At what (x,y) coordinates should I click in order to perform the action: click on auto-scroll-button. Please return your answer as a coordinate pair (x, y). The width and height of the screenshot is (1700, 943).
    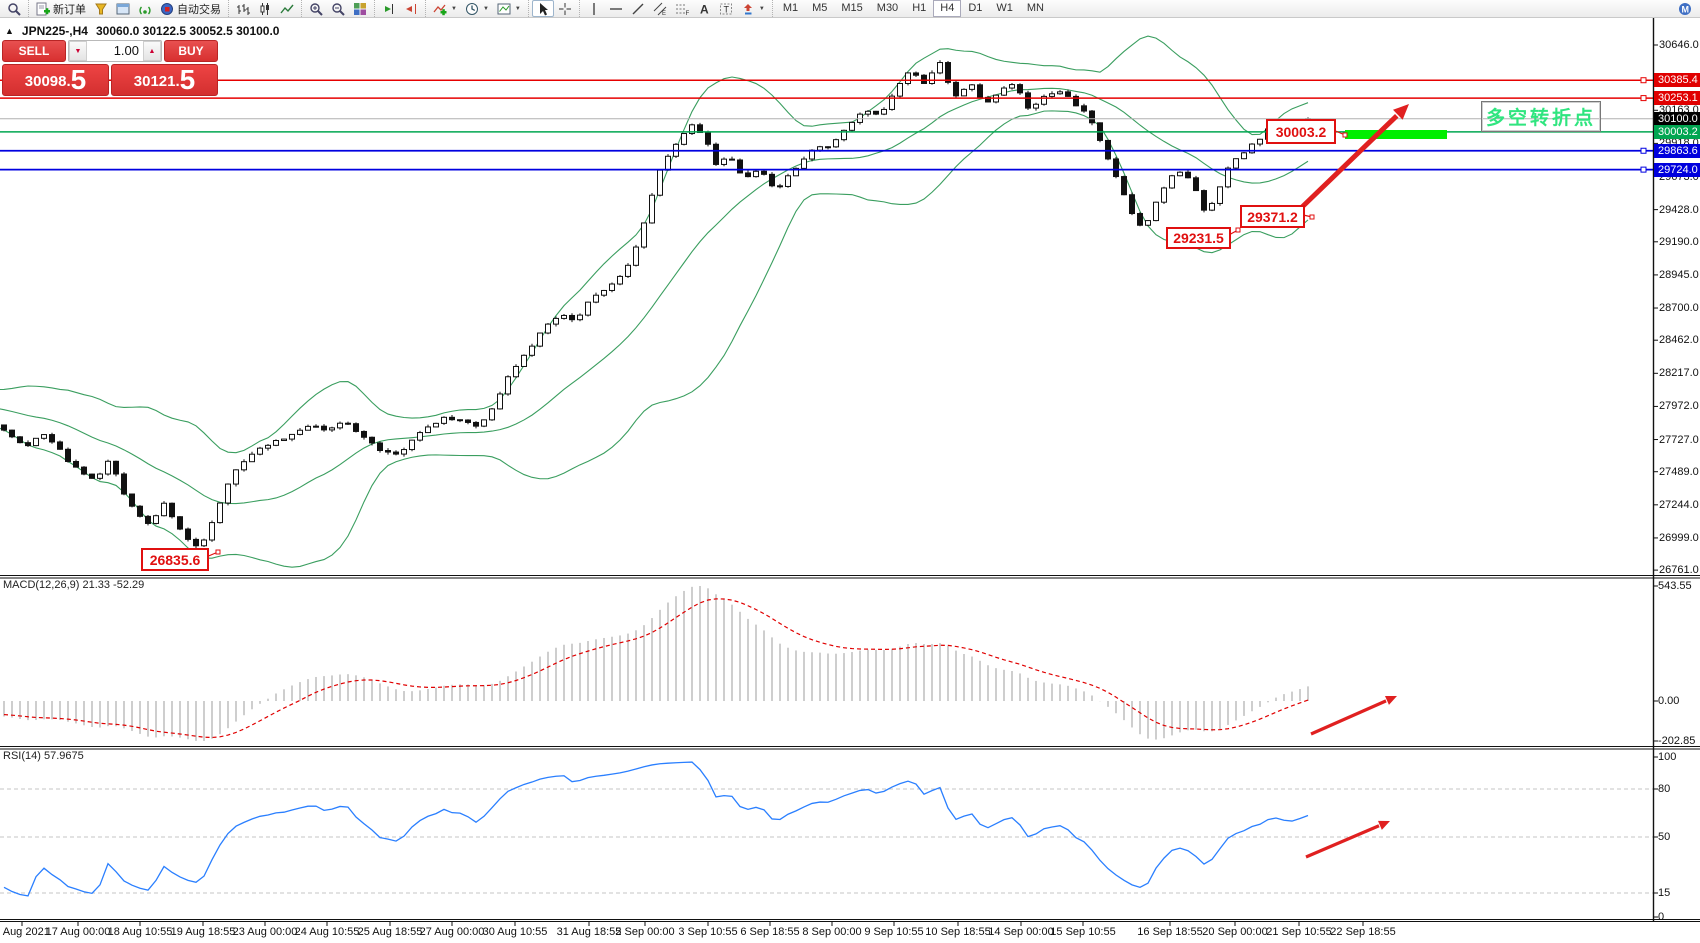
    Looking at the image, I should click on (389, 8).